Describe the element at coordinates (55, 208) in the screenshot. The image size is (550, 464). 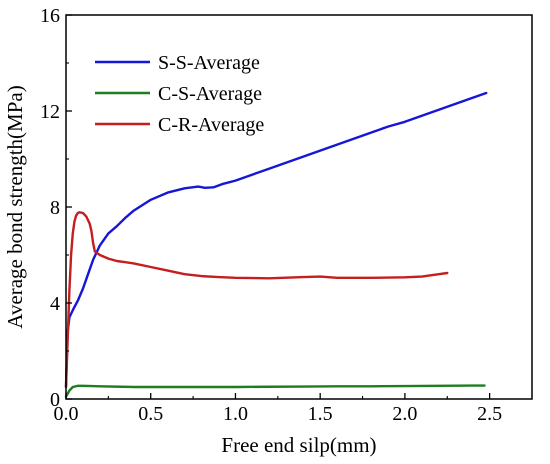
I see `y-tick-label: 8` at that location.